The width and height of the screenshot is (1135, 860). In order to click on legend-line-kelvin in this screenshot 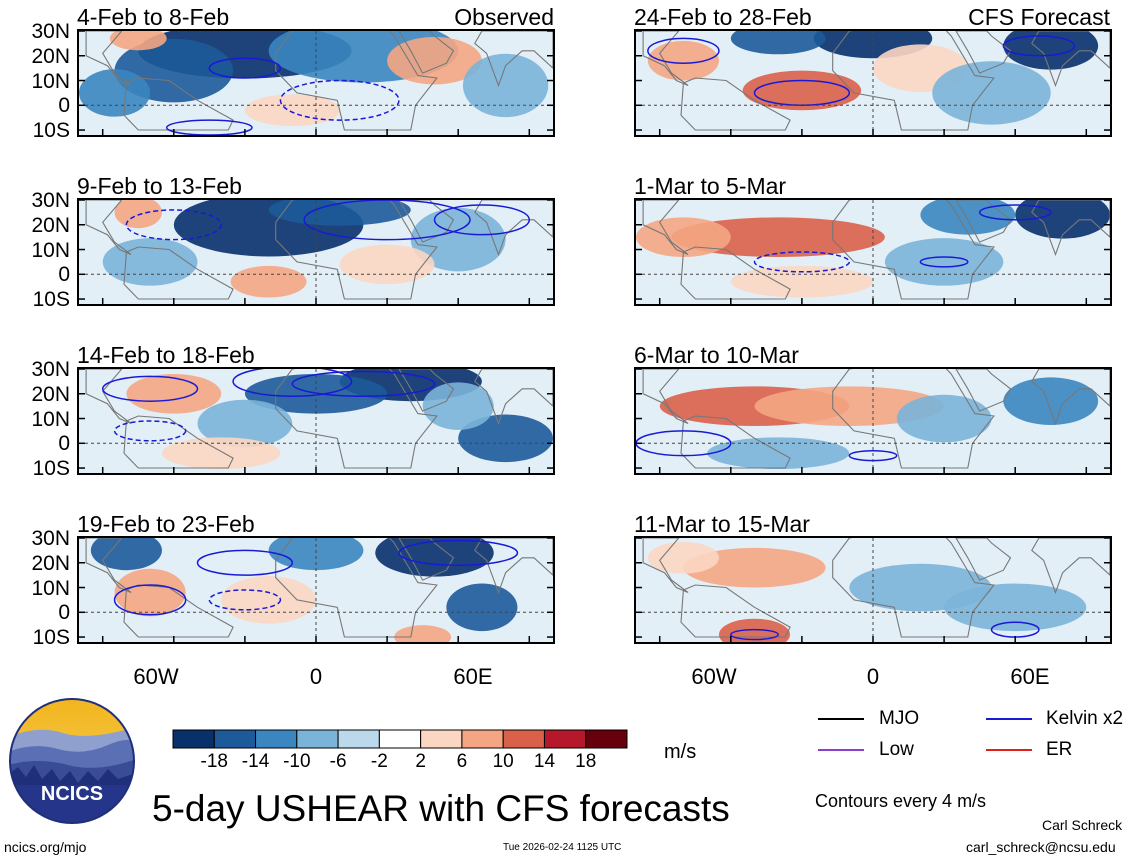, I will do `click(1009, 719)`.